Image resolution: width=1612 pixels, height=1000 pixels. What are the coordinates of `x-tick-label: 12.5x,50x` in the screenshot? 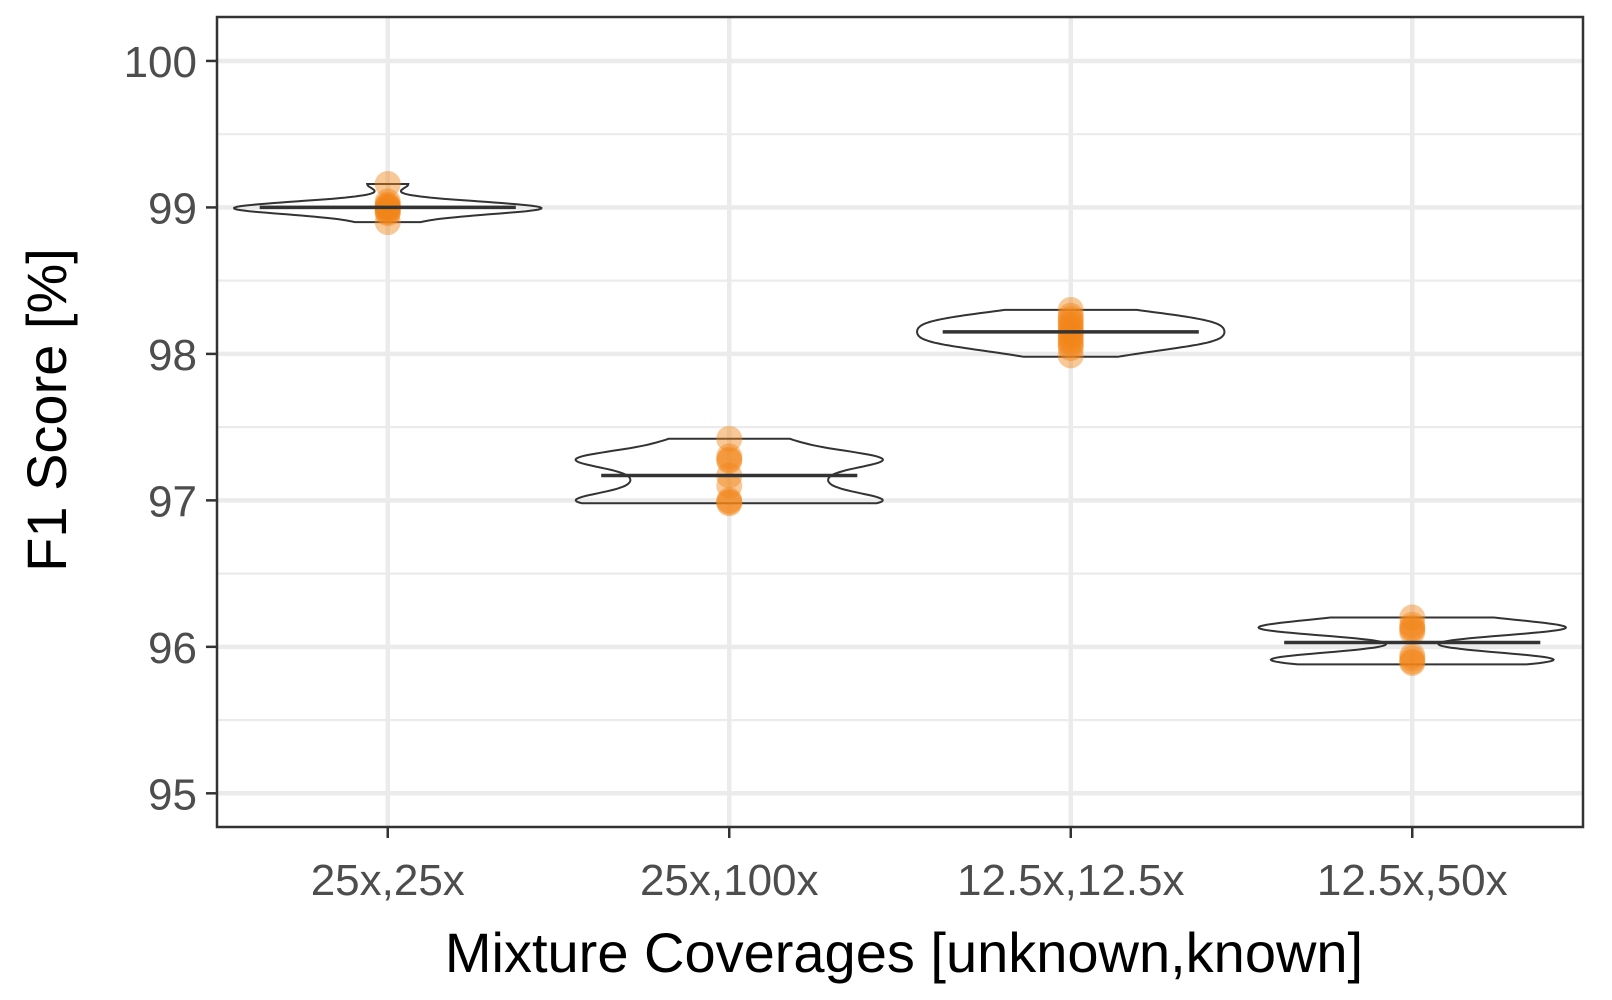 It's located at (1412, 880).